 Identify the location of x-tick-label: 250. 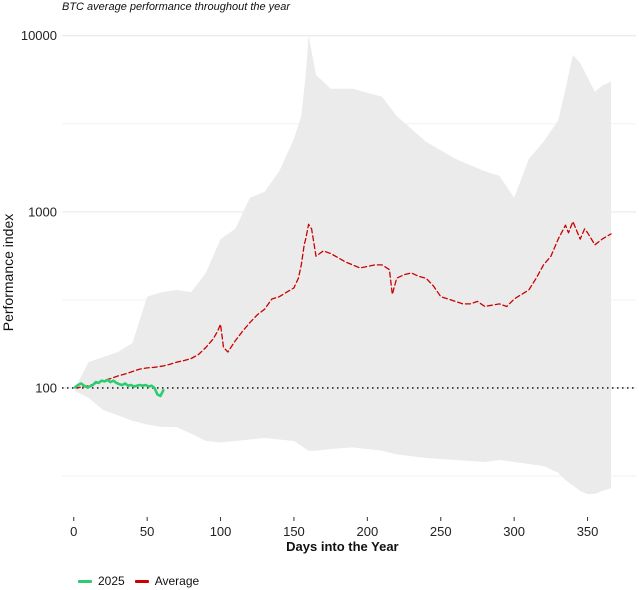
(441, 531).